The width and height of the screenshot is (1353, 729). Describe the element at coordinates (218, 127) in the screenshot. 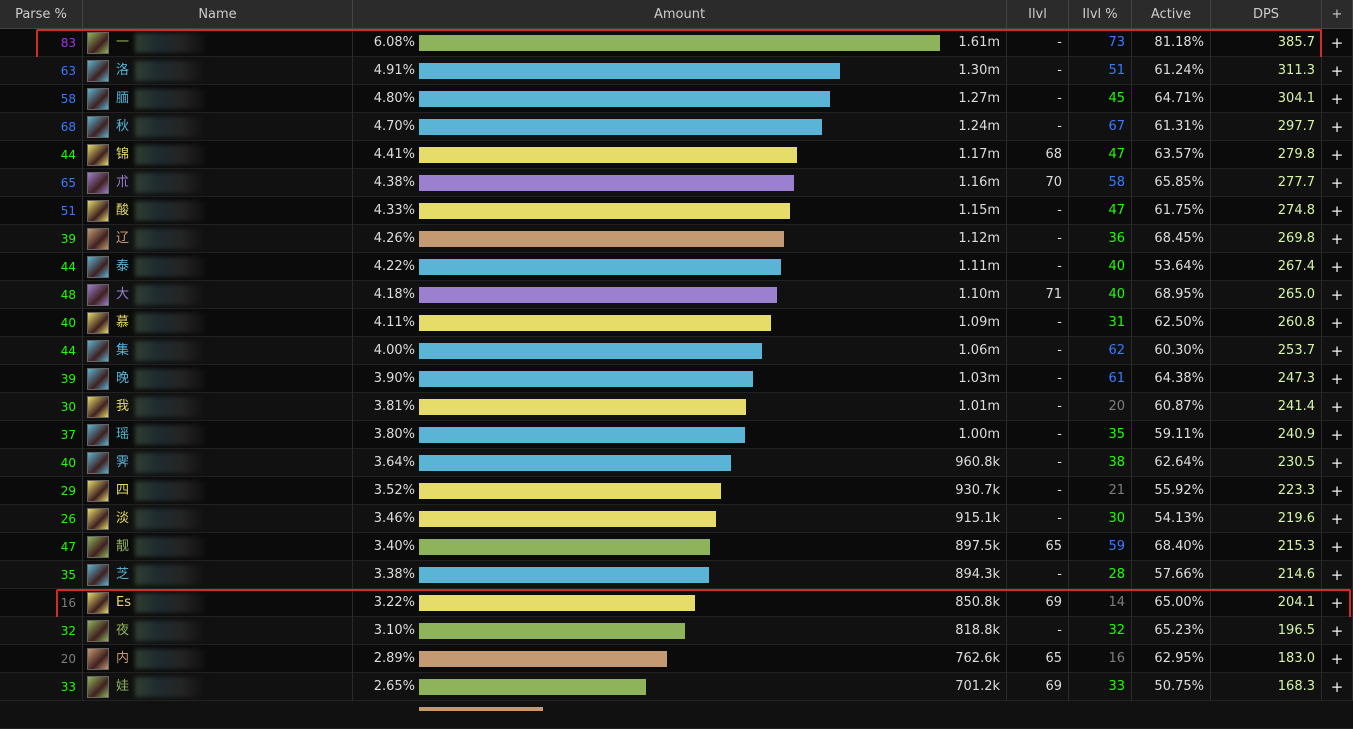

I see `name-cell: 秋` at that location.